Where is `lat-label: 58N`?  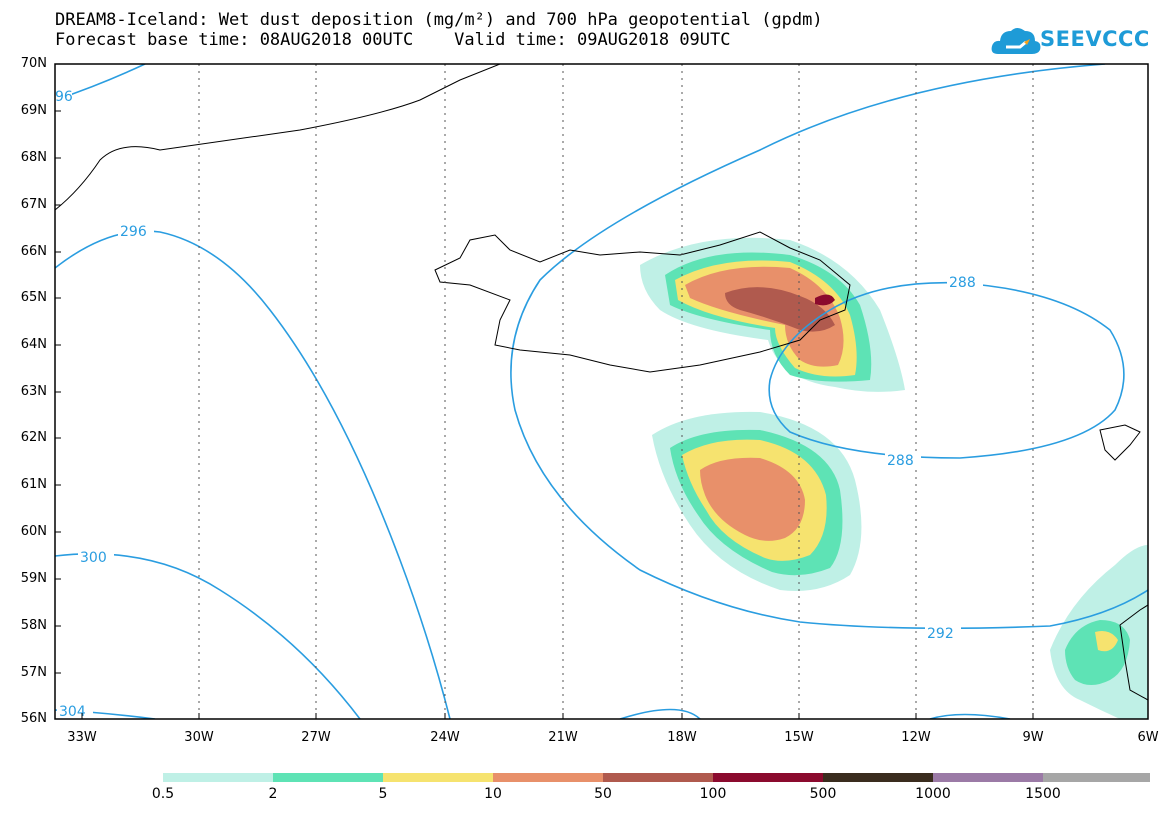 lat-label: 58N is located at coordinates (33, 625).